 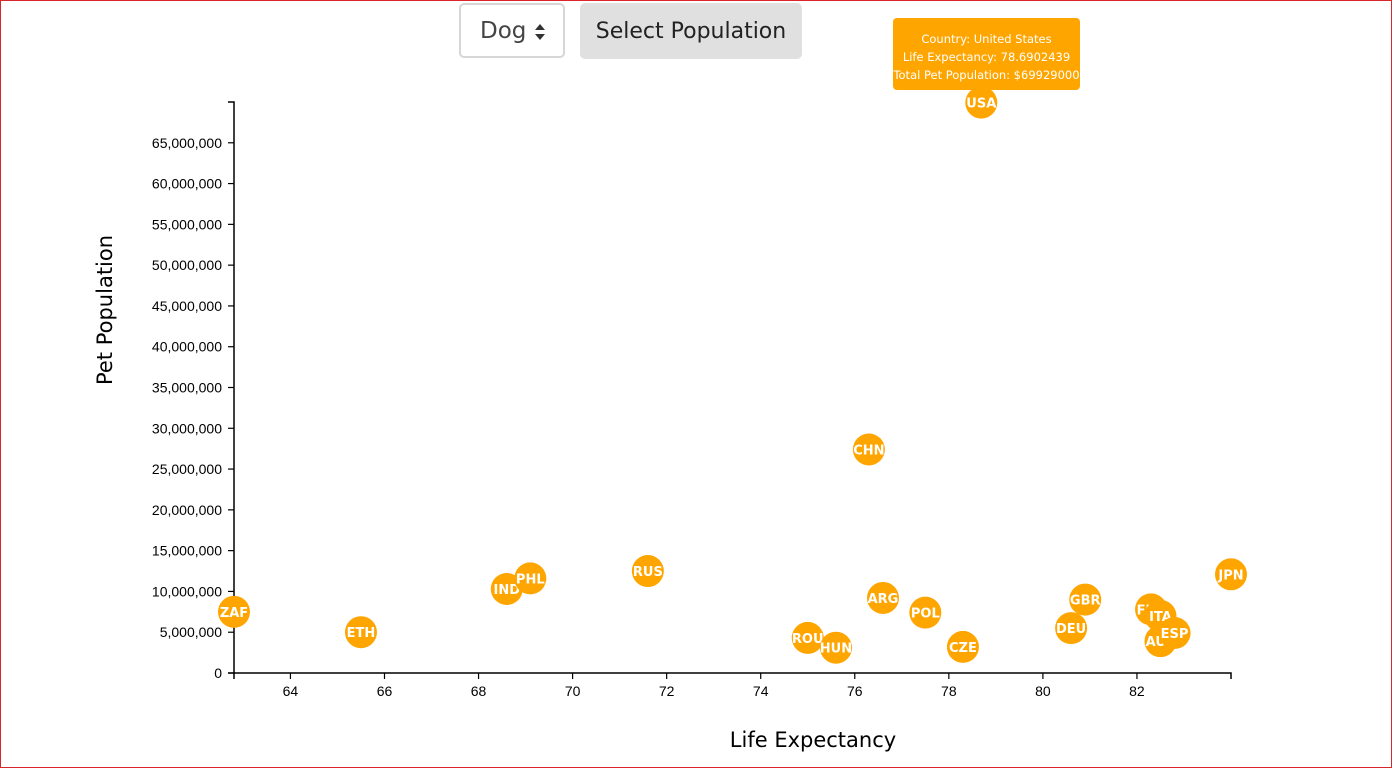 I want to click on data-point: POL, so click(x=925, y=612).